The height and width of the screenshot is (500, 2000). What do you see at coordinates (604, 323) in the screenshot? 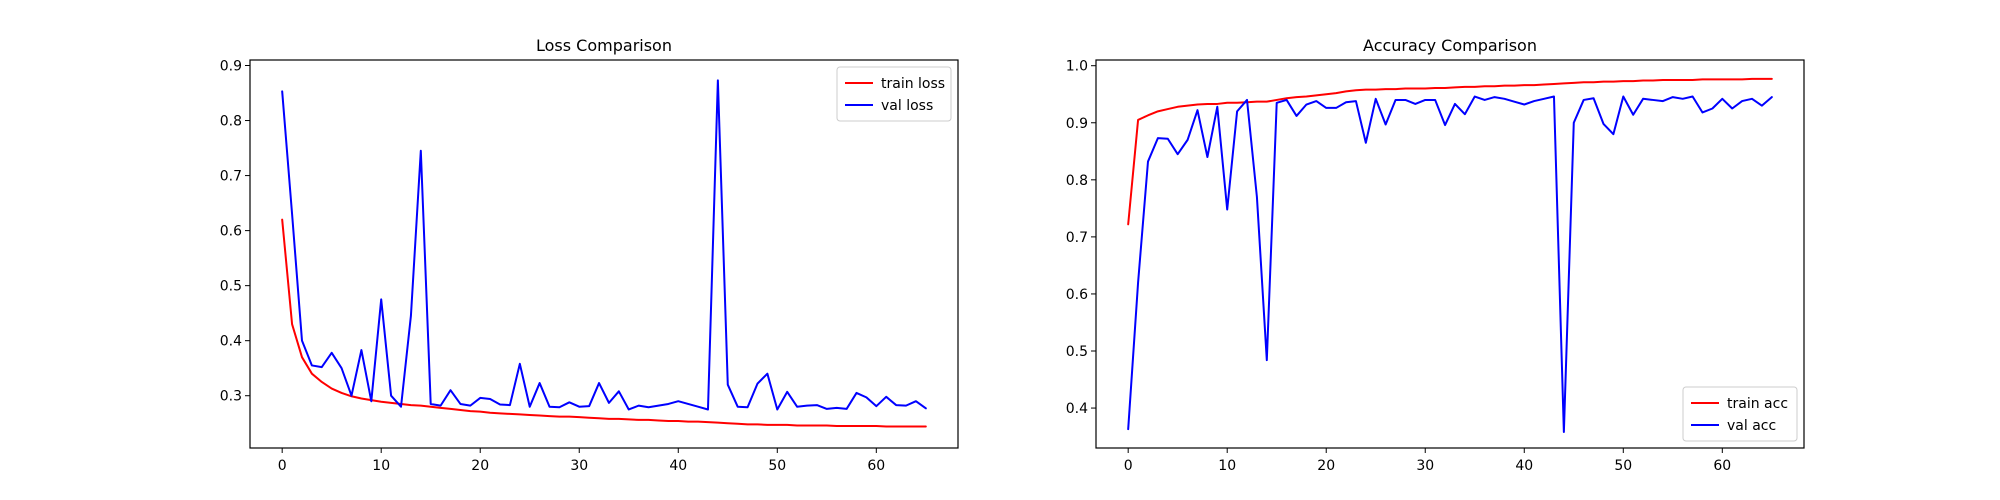
I see `train-loss-line` at bounding box center [604, 323].